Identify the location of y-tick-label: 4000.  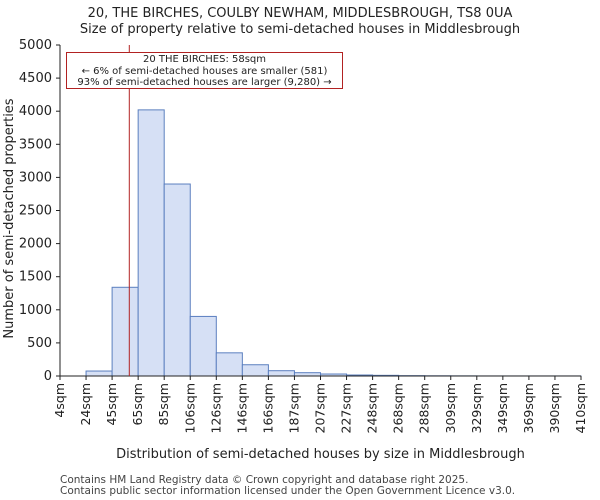
(35, 111).